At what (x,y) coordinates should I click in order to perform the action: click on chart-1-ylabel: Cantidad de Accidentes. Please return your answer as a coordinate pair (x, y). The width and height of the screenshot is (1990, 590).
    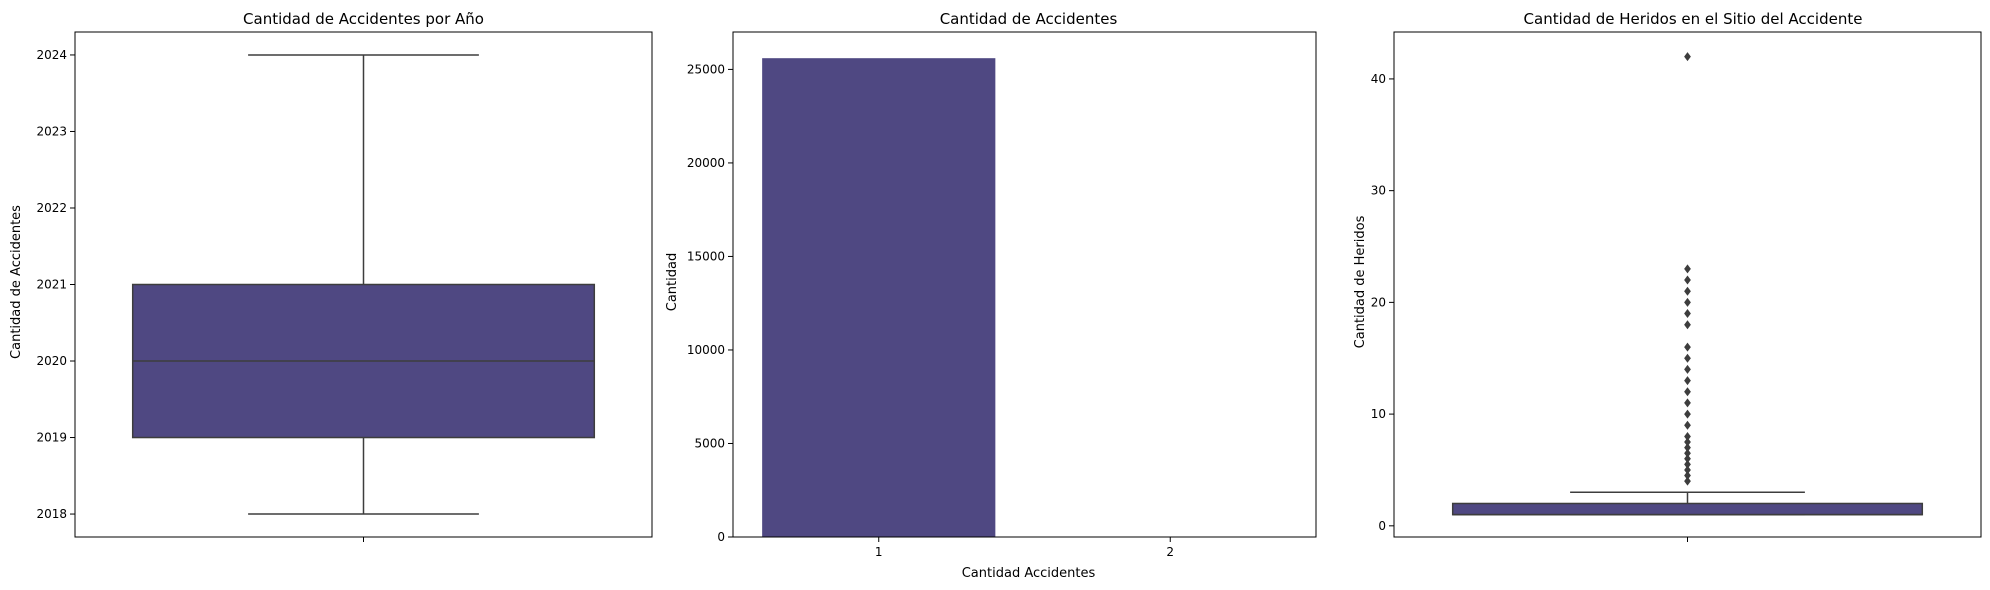
    Looking at the image, I should click on (16, 282).